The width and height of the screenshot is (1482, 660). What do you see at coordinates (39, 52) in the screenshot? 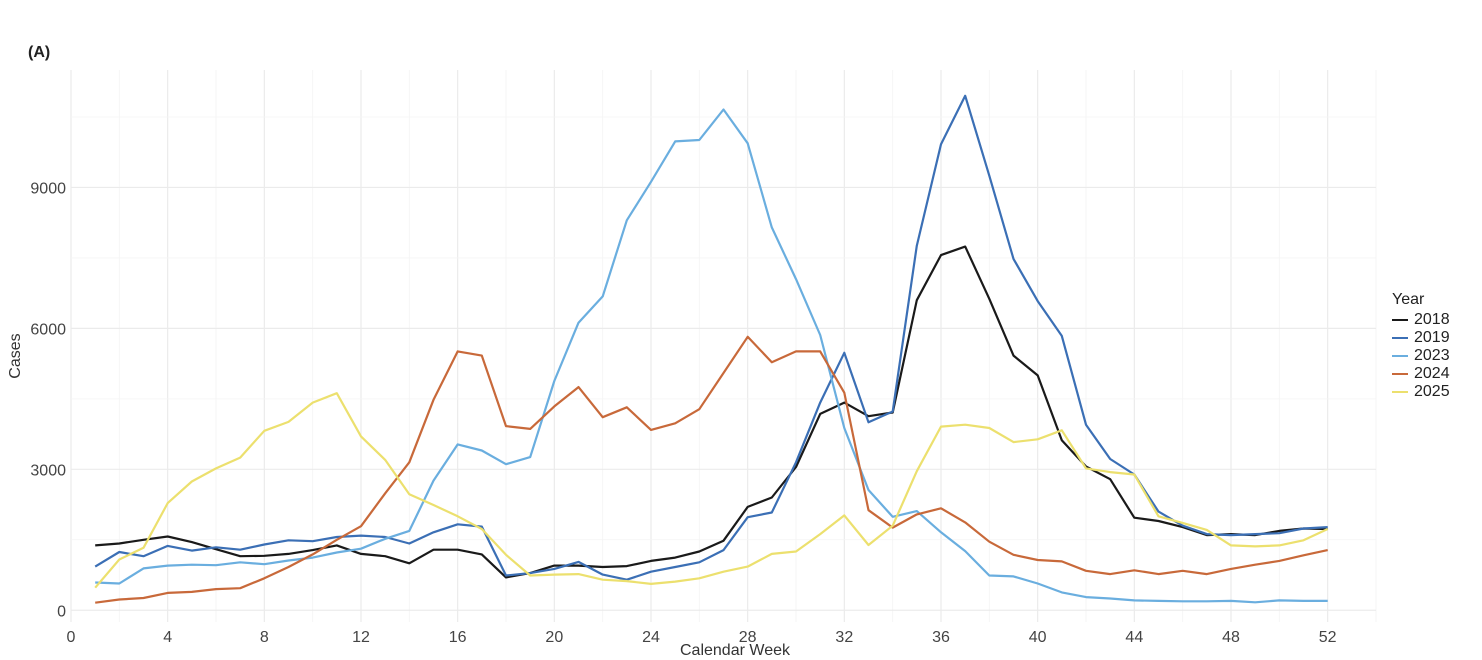
I see `panel-label: (A)` at bounding box center [39, 52].